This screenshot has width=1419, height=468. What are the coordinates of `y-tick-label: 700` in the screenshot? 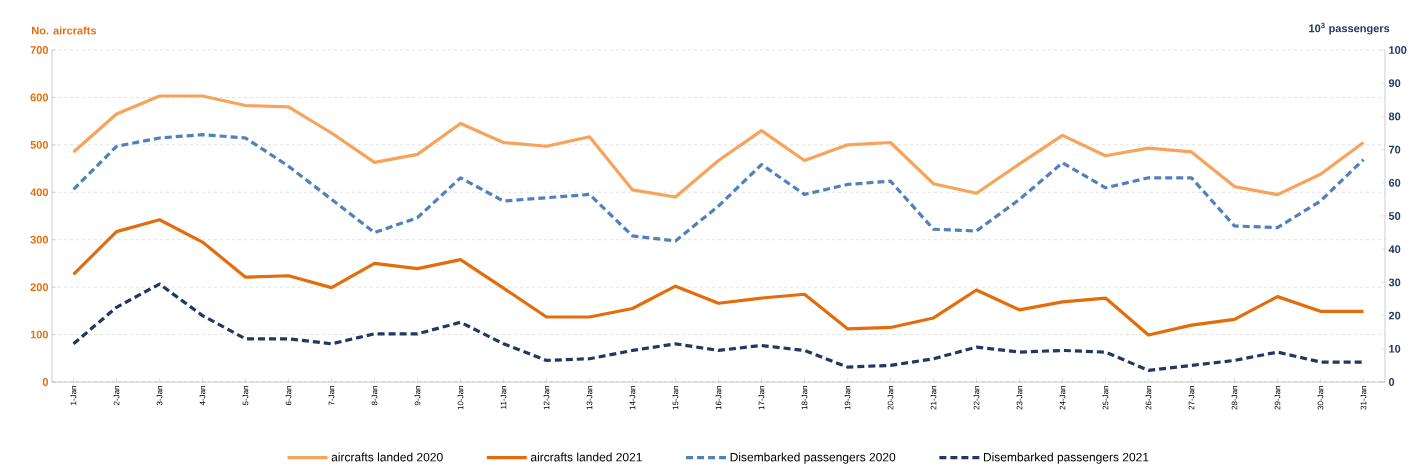 It's located at (39, 50).